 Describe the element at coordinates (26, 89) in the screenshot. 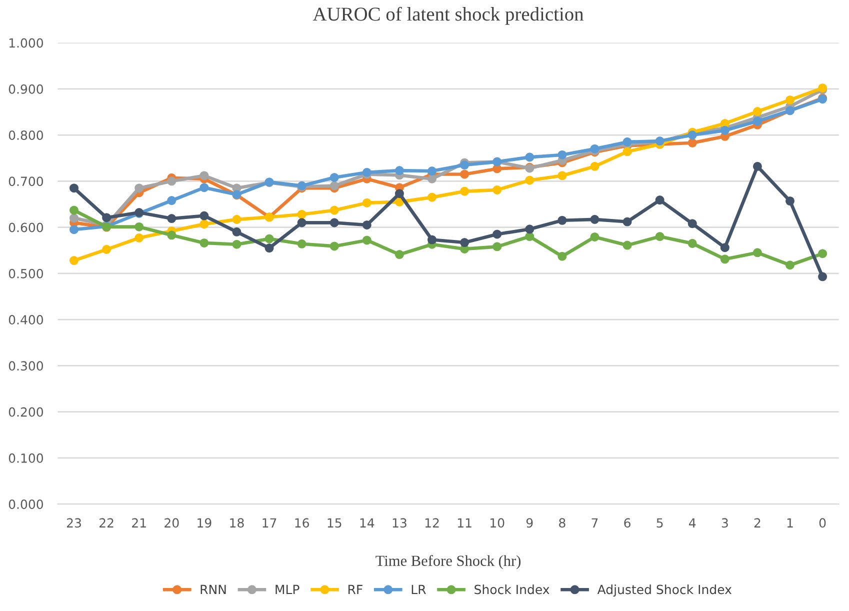

I see `y-tick-label: 0.900` at that location.